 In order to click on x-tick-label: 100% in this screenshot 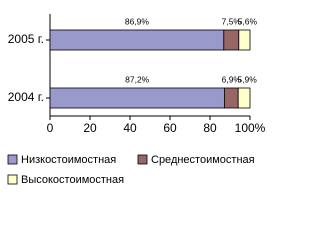, I will do `click(250, 128)`.